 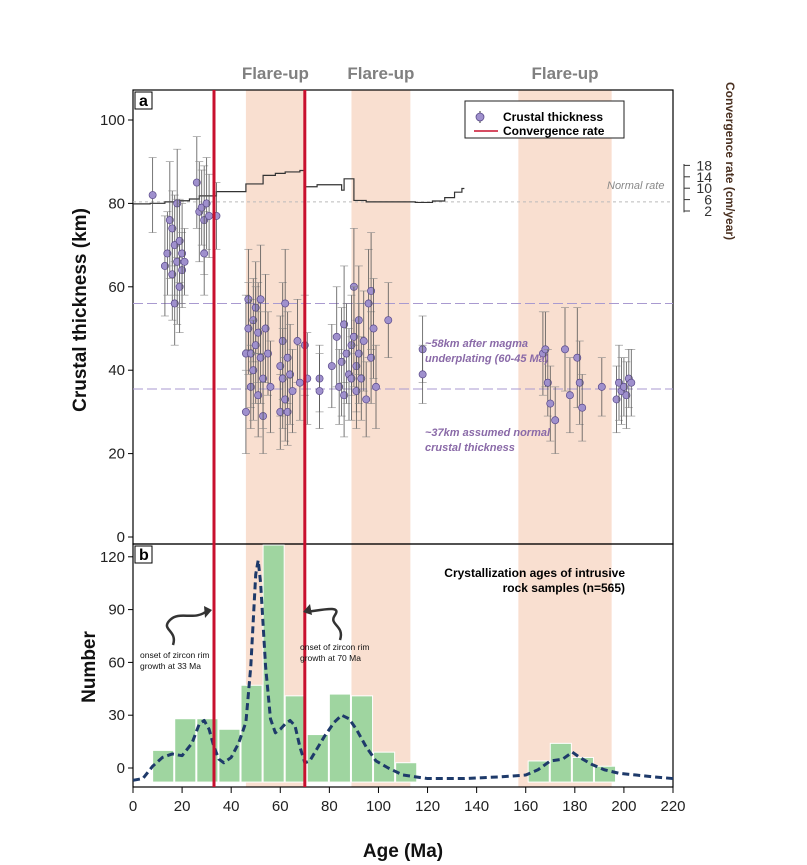 What do you see at coordinates (623, 806) in the screenshot?
I see `x-tick-label: 200` at bounding box center [623, 806].